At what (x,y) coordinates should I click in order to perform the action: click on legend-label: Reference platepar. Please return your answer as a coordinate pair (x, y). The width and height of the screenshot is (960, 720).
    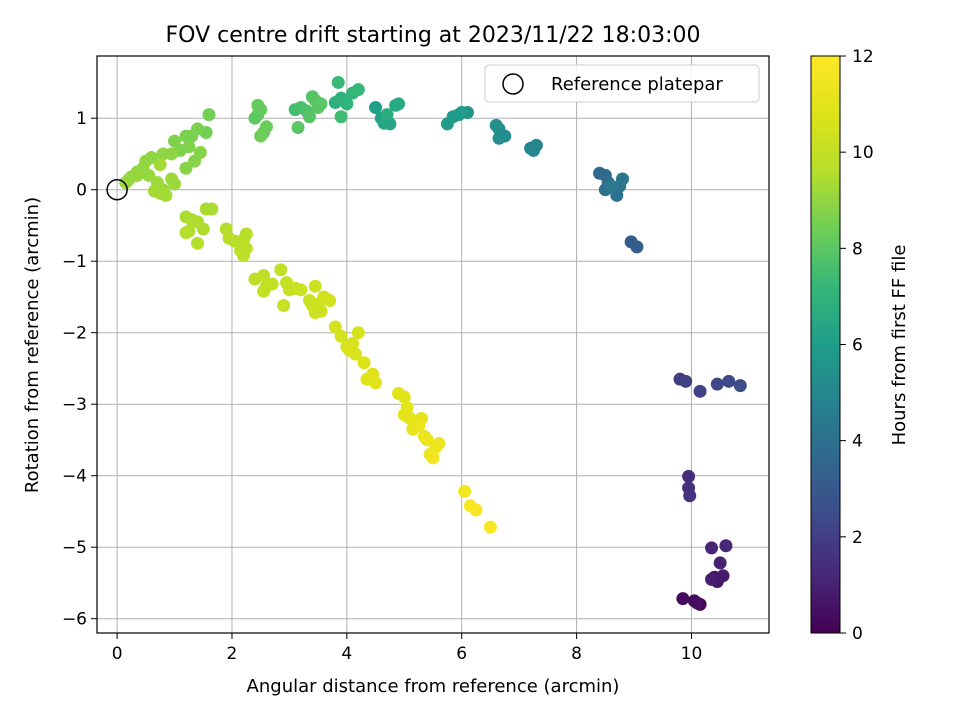
    Looking at the image, I should click on (637, 84).